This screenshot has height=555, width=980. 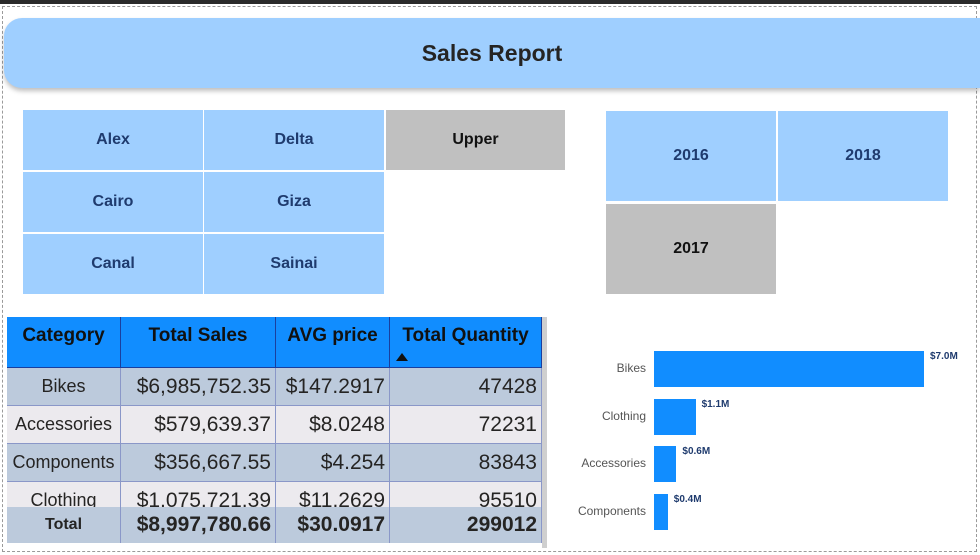 I want to click on report-title: Sales Report, so click(x=492, y=52).